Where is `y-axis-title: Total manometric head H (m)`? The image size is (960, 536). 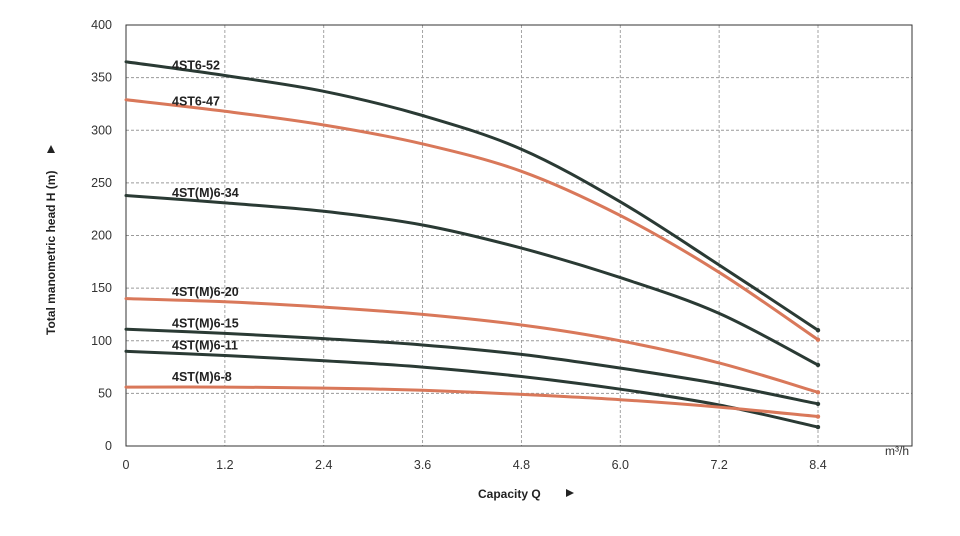 y-axis-title: Total manometric head H (m) is located at coordinates (51, 253).